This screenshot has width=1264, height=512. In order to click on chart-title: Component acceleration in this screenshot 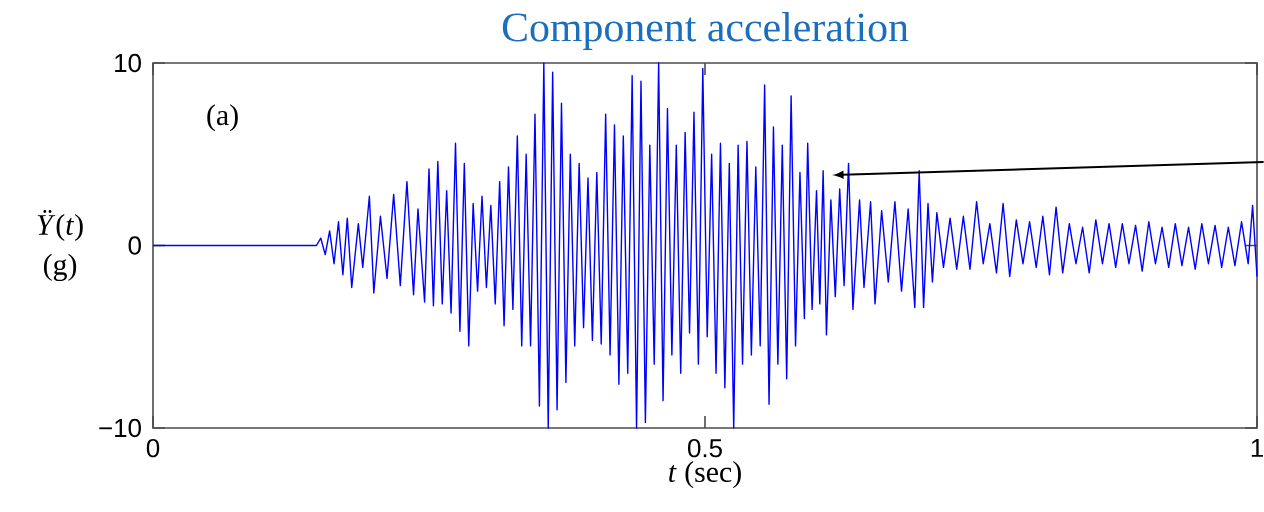, I will do `click(705, 31)`.